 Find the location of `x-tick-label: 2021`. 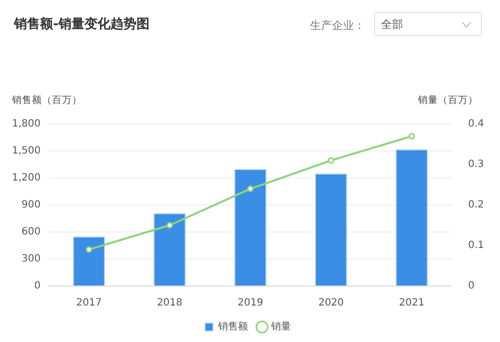

x-tick-label: 2021 is located at coordinates (411, 303).